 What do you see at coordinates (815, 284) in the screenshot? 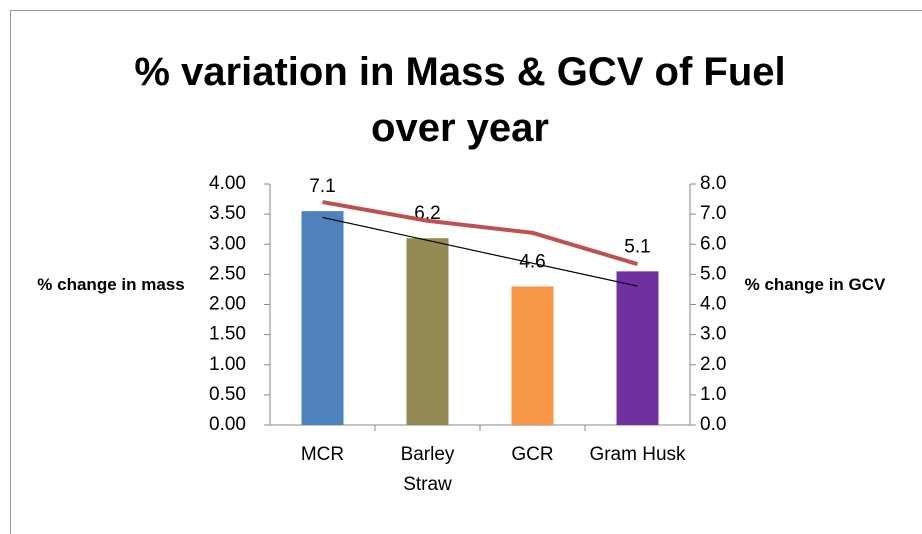
I see `y2-axis-title: % change in GCV` at bounding box center [815, 284].